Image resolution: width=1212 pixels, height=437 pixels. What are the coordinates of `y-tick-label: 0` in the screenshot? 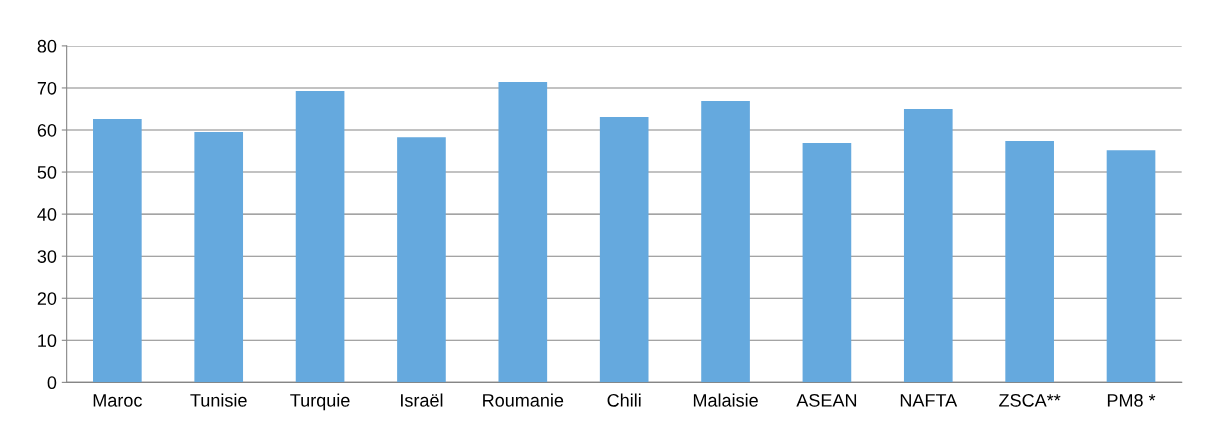 It's located at (52, 383).